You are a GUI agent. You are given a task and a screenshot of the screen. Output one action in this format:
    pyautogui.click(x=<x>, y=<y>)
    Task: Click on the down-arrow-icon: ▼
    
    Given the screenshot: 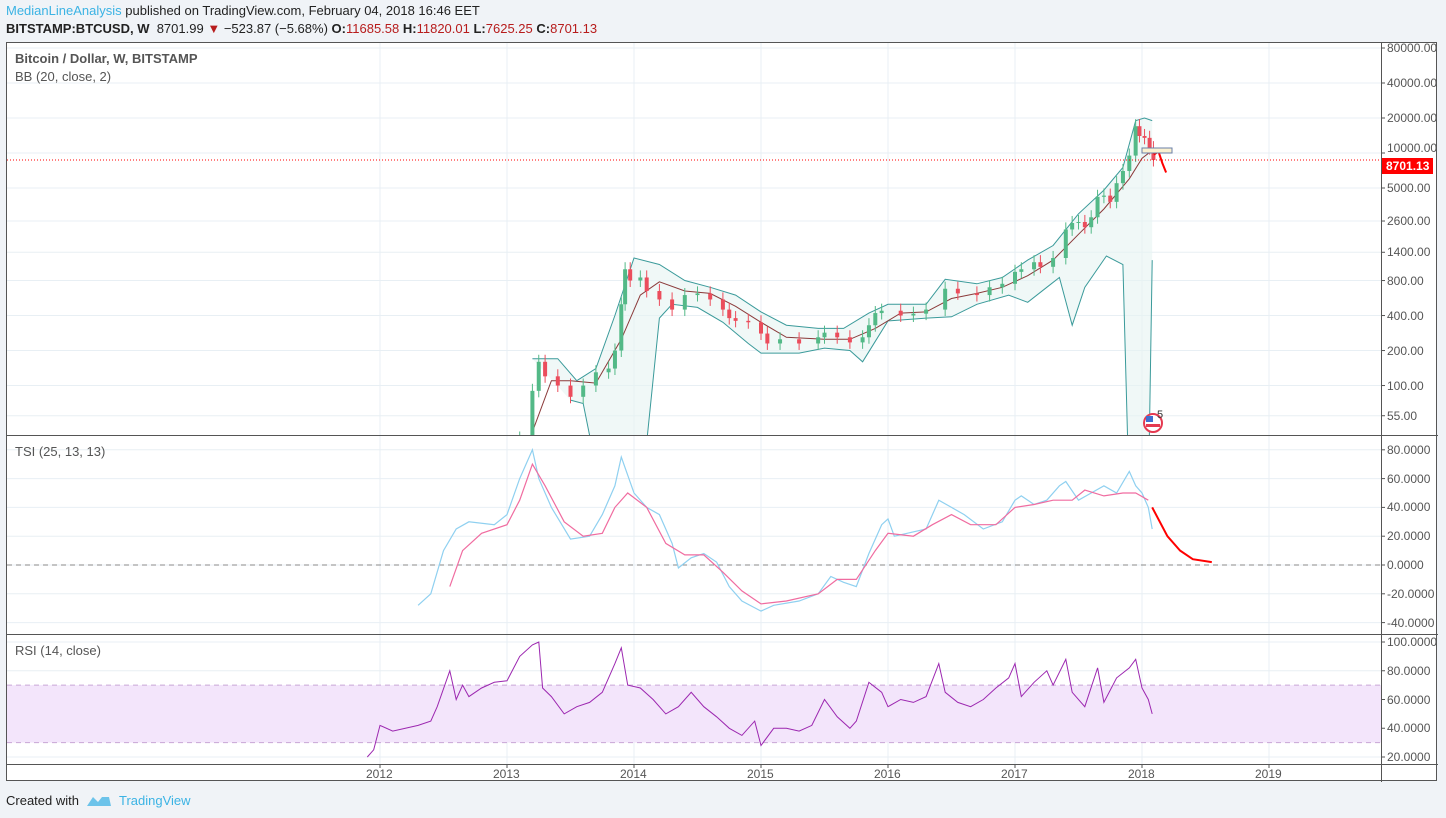 What is the action you would take?
    pyautogui.click(x=214, y=28)
    